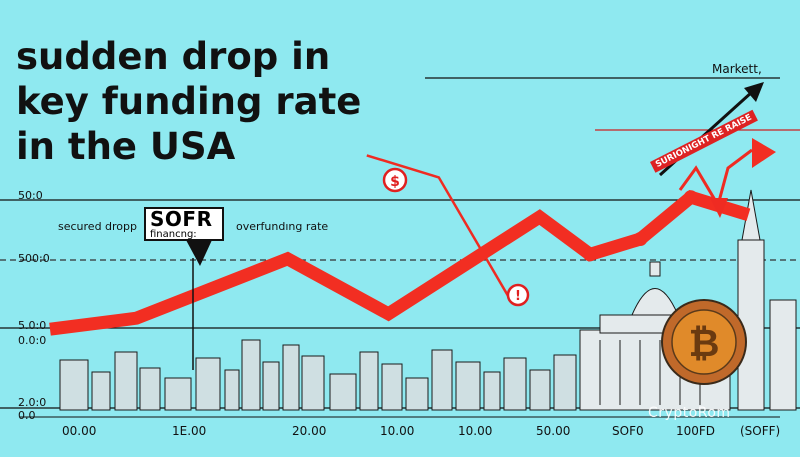 The image size is (800, 457). What do you see at coordinates (173, 56) in the screenshot?
I see `title-line-1: sudden drop in` at bounding box center [173, 56].